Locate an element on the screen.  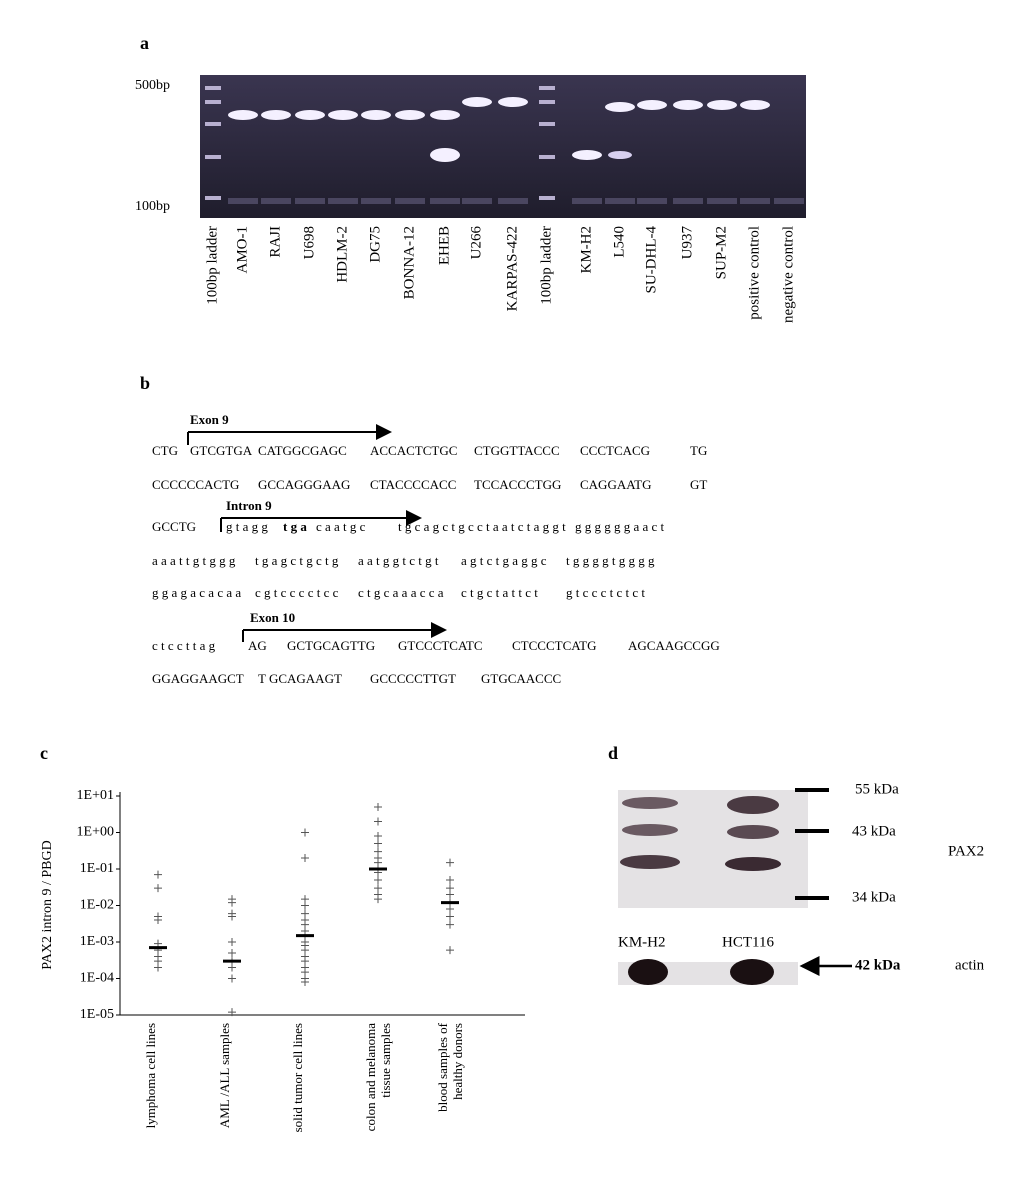
panel-label: c is located at coordinates (44, 753).